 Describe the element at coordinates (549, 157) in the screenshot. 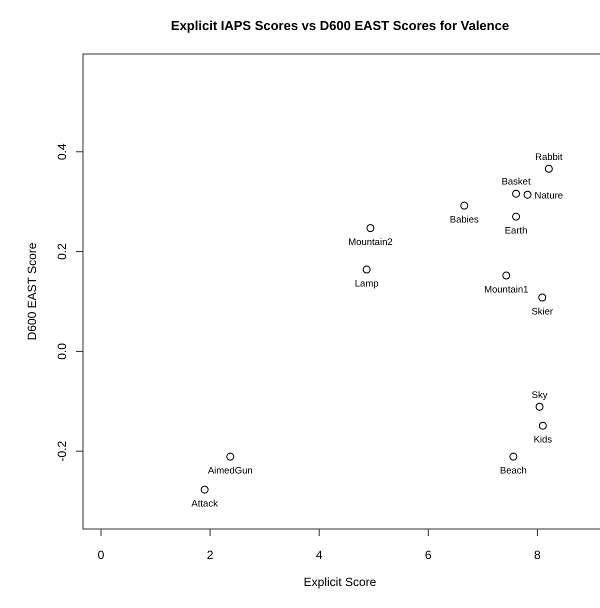

I see `annotation: Rabbit` at that location.